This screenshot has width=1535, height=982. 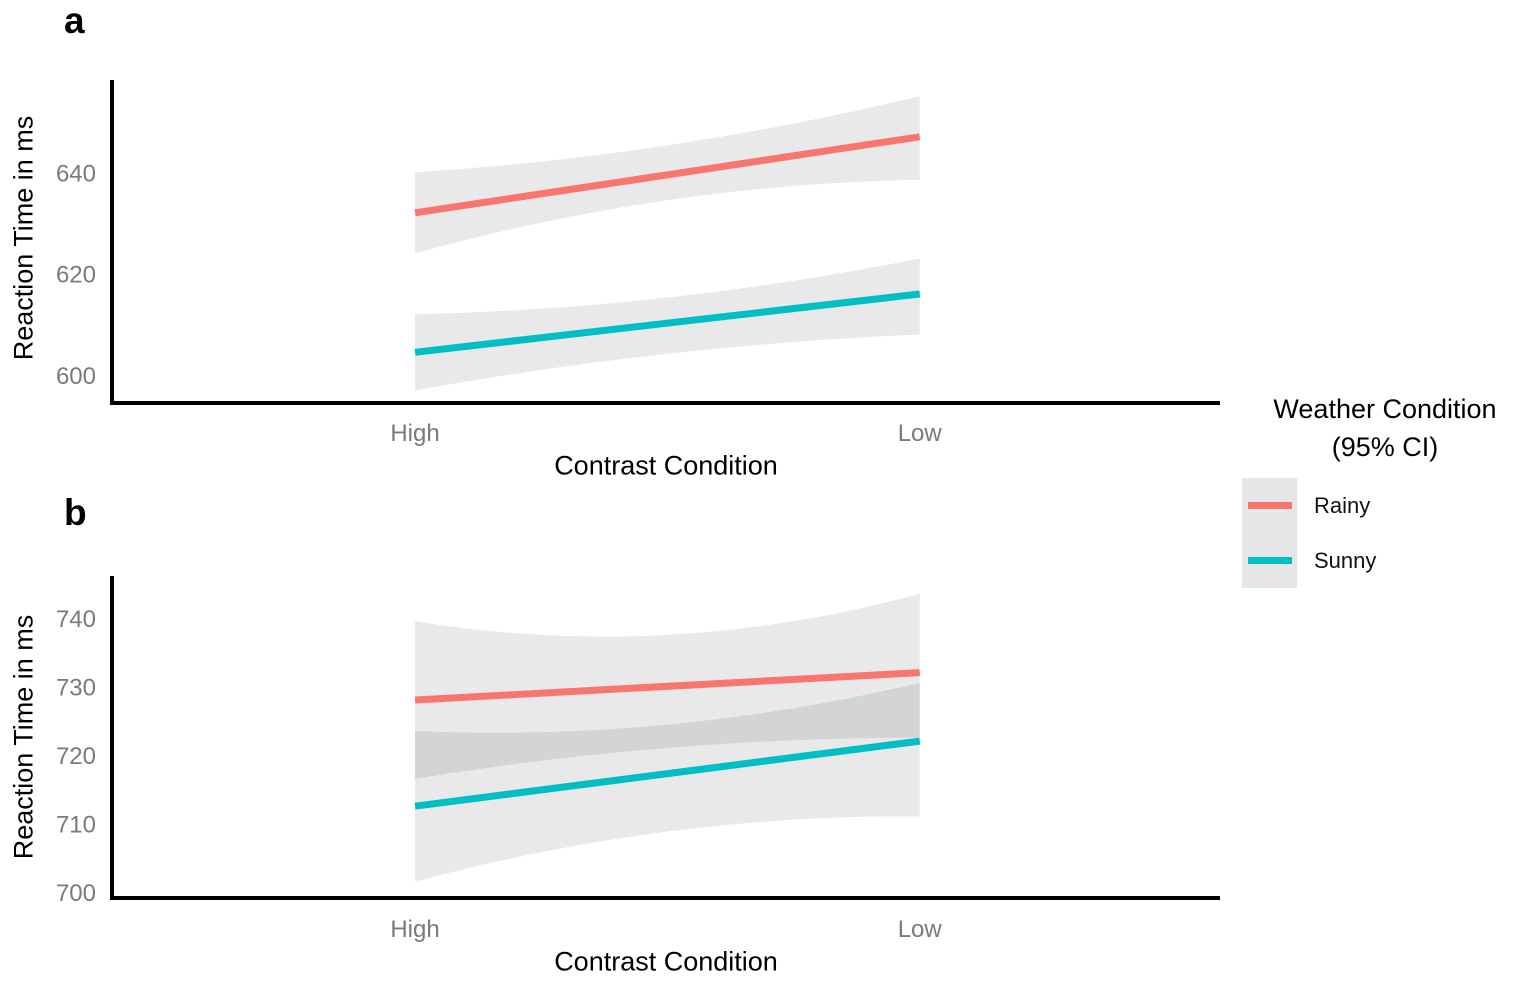 I want to click on y-tick-label-710: 710, so click(x=76, y=824).